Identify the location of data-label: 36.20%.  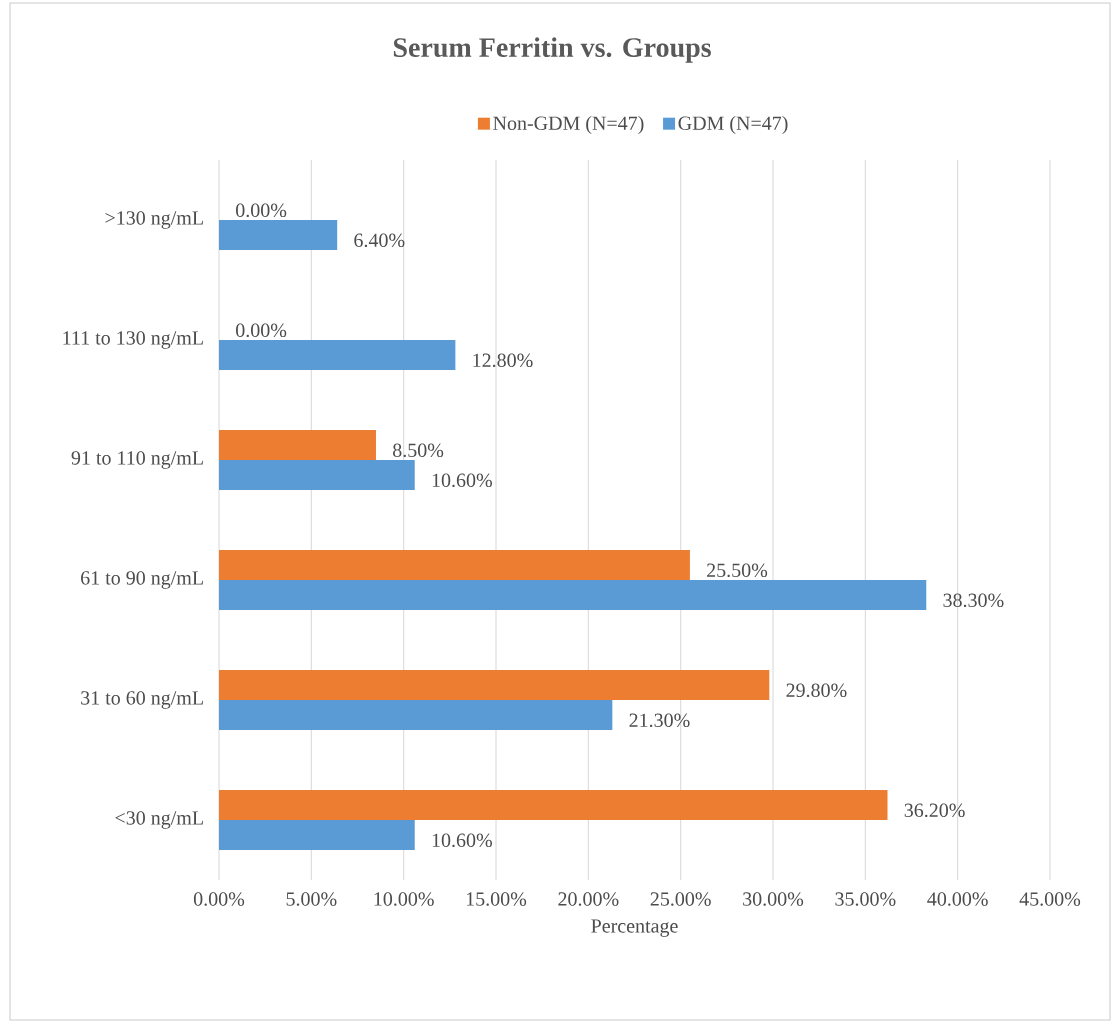
(934, 810).